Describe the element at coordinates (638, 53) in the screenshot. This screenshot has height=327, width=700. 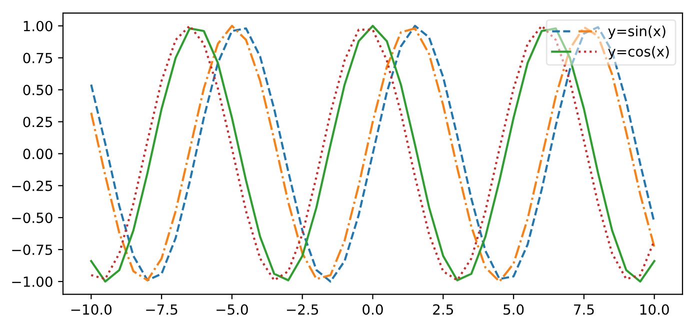
I see `legend-label: y=cos(x)` at that location.